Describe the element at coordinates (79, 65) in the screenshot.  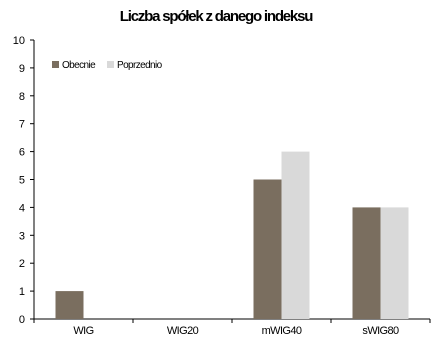
I see `legend-label: Obecnie` at that location.